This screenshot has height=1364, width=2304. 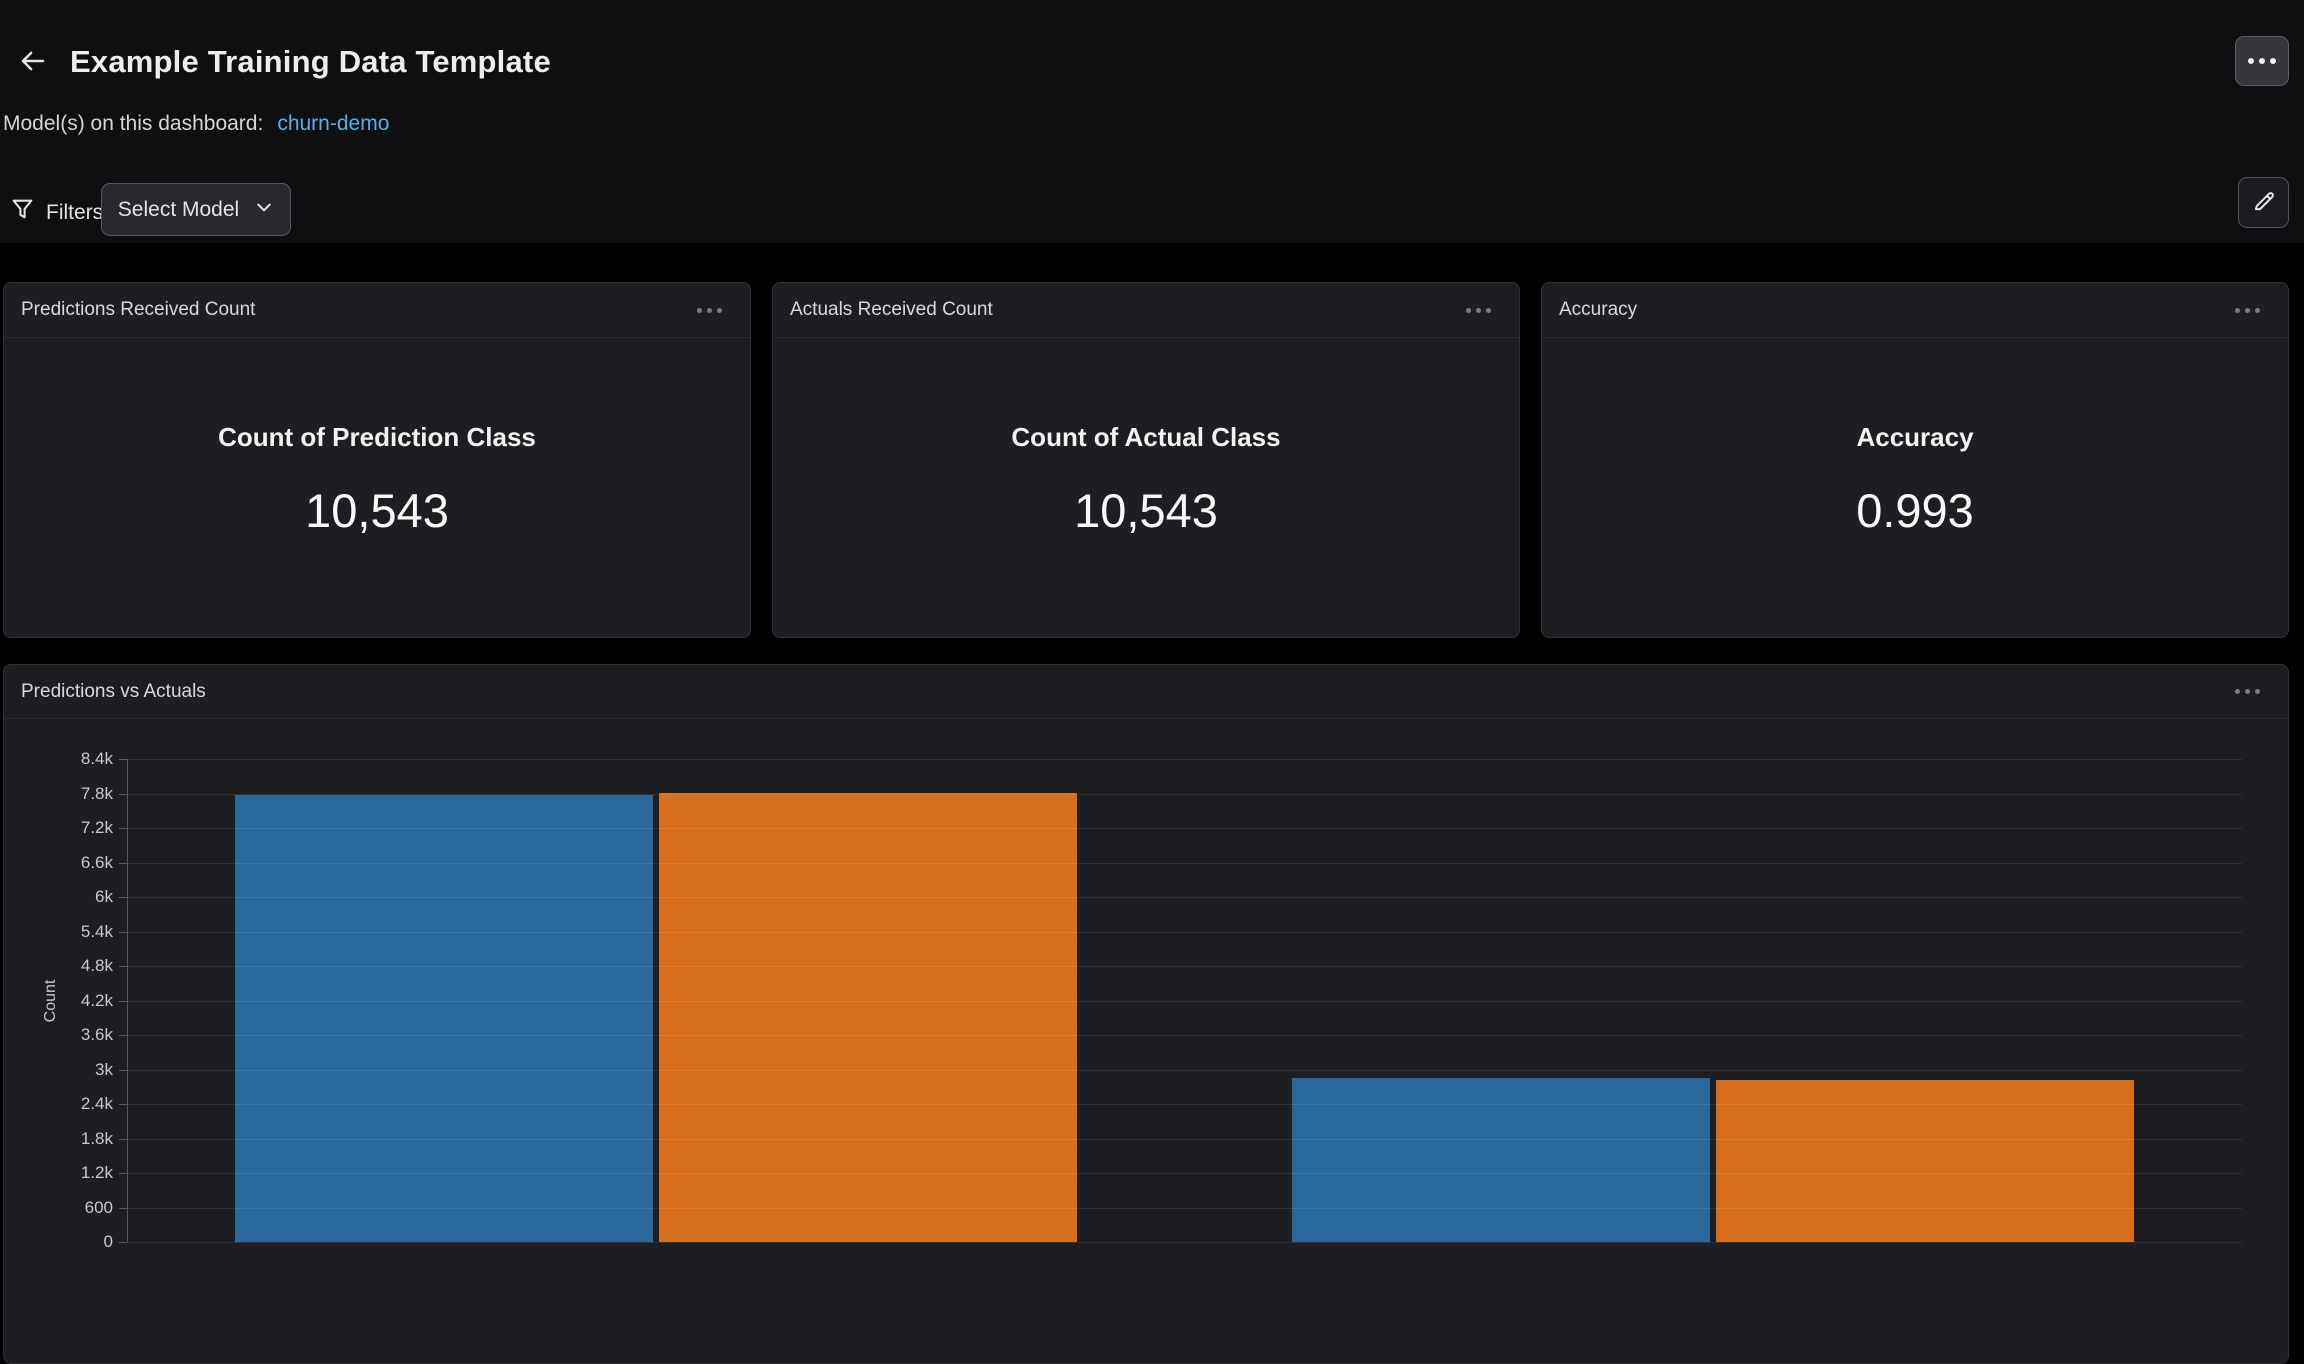 I want to click on page-title: Example Training Data Template, so click(x=310, y=61).